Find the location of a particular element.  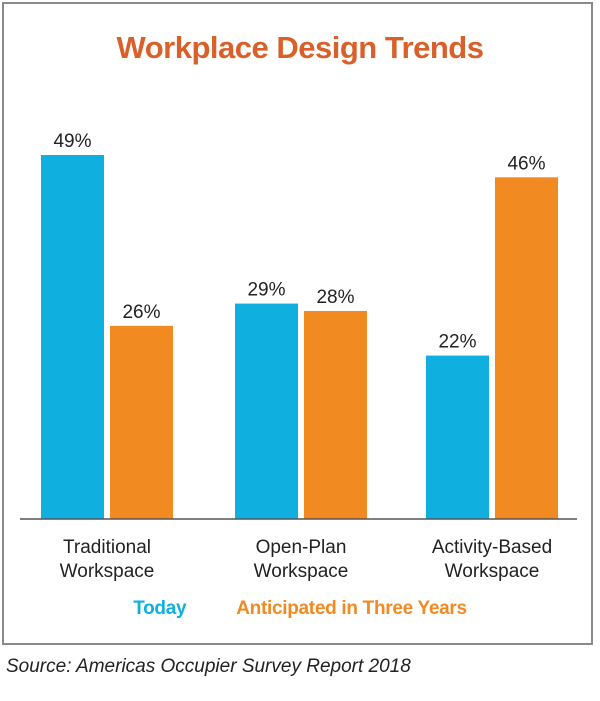

data-label-today-2: 22% is located at coordinates (457, 342).